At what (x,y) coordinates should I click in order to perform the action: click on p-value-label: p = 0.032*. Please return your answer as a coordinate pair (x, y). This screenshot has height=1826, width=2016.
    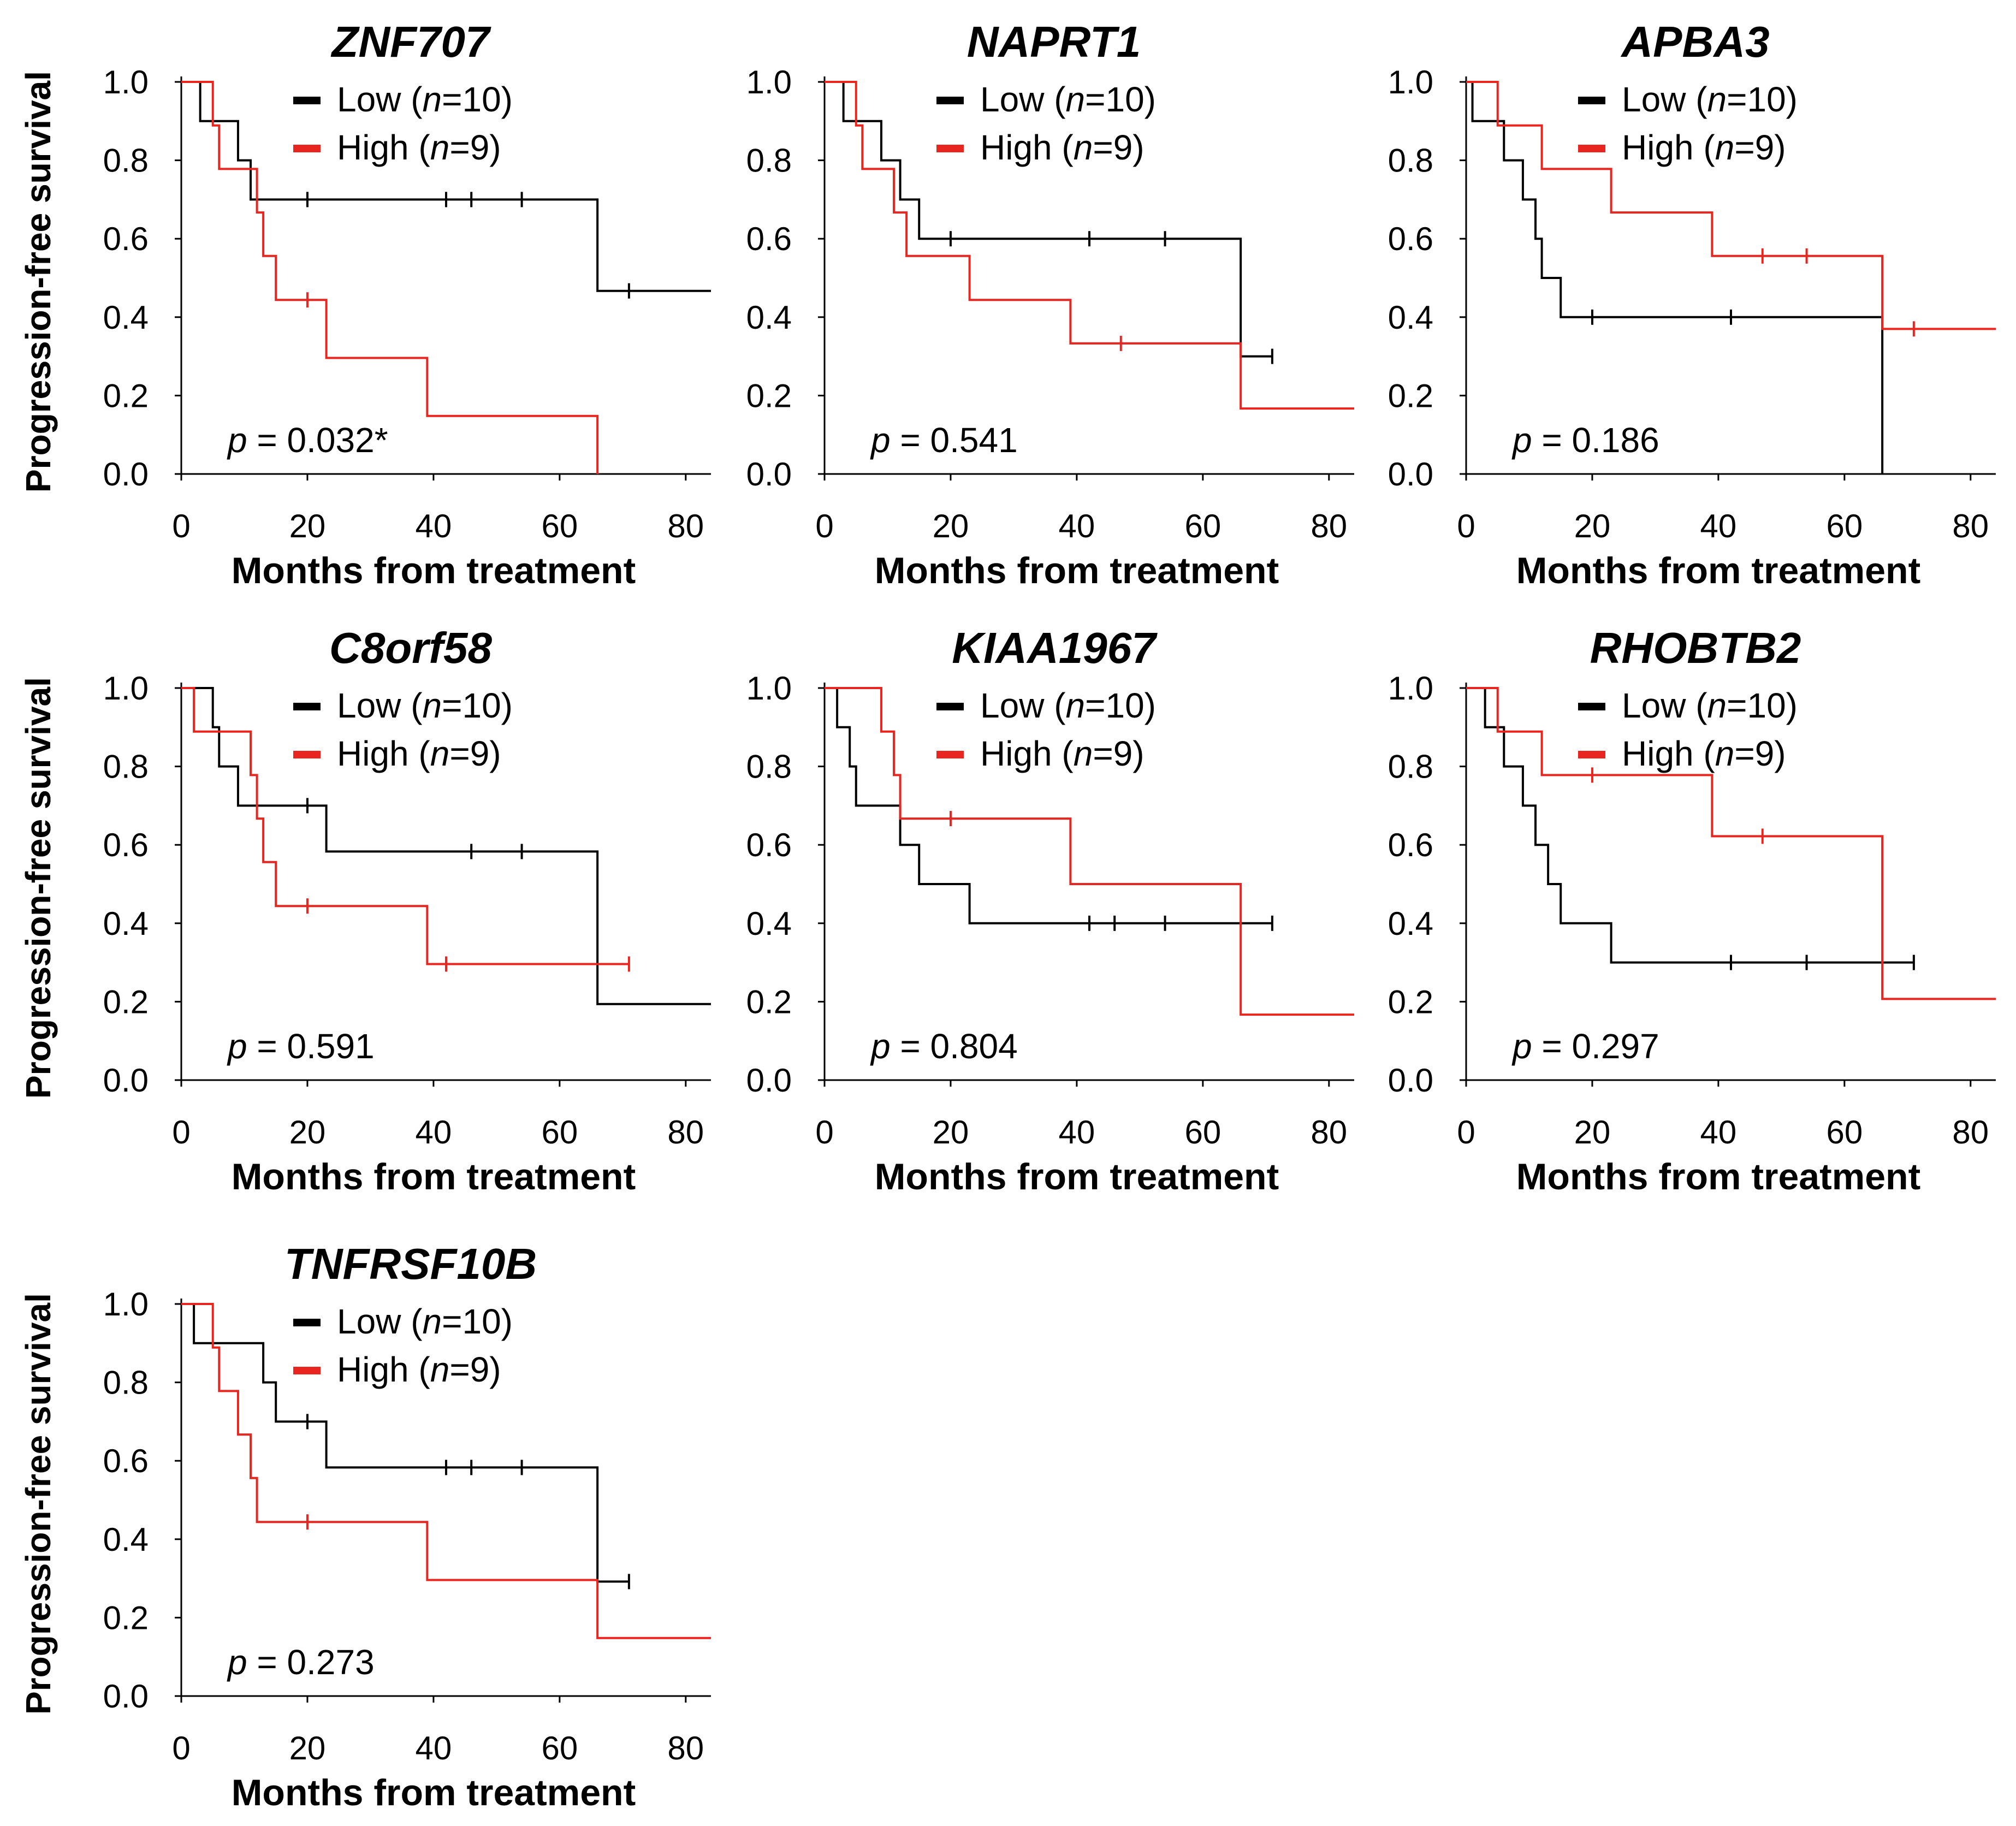
    Looking at the image, I should click on (307, 440).